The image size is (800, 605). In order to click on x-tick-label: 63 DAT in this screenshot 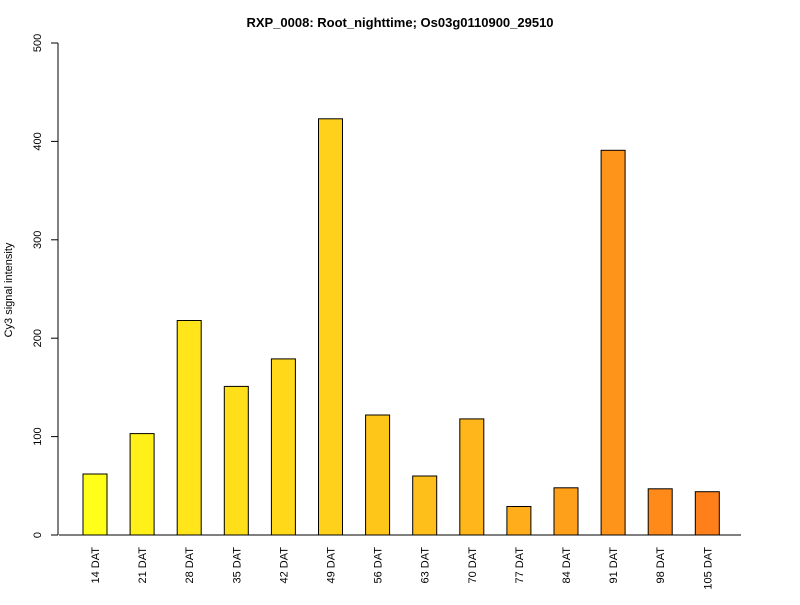, I will do `click(426, 565)`.